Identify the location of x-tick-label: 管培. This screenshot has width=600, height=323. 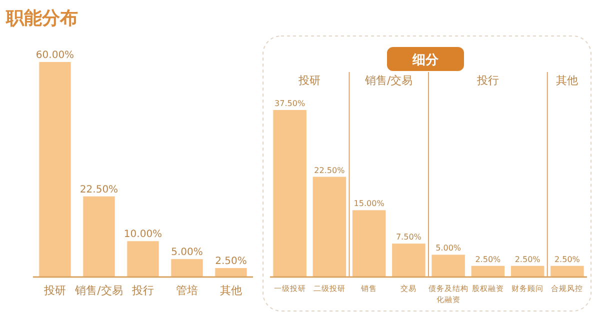
(187, 290).